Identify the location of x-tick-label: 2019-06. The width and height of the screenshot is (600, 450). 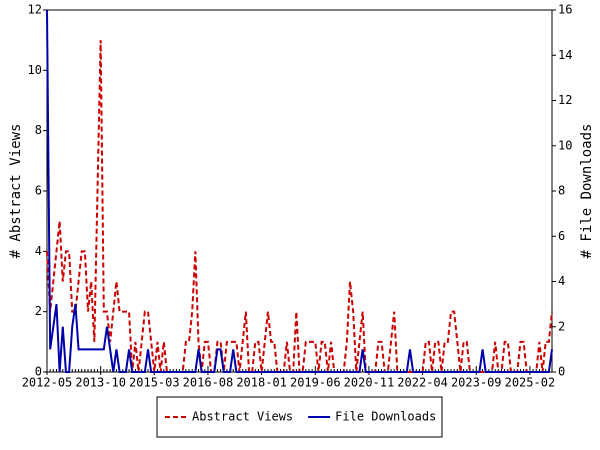
(315, 383).